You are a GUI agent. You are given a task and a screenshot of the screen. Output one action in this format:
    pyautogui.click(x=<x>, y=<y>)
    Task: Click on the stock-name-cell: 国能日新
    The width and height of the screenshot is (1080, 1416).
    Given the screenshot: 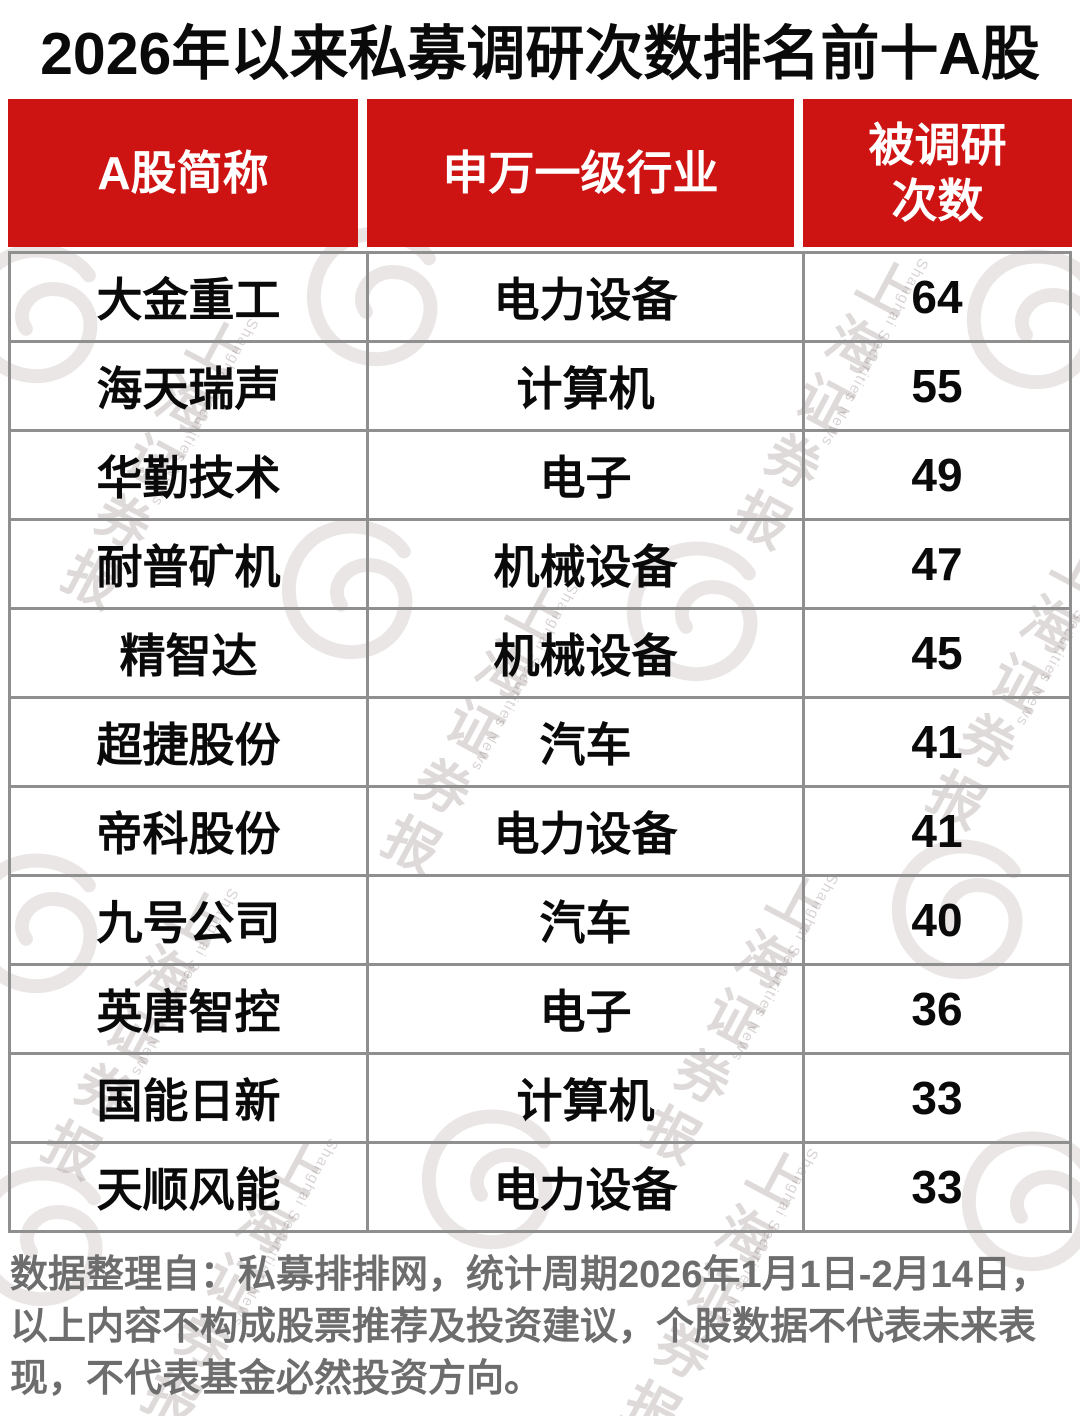 What is the action you would take?
    pyautogui.click(x=188, y=1100)
    